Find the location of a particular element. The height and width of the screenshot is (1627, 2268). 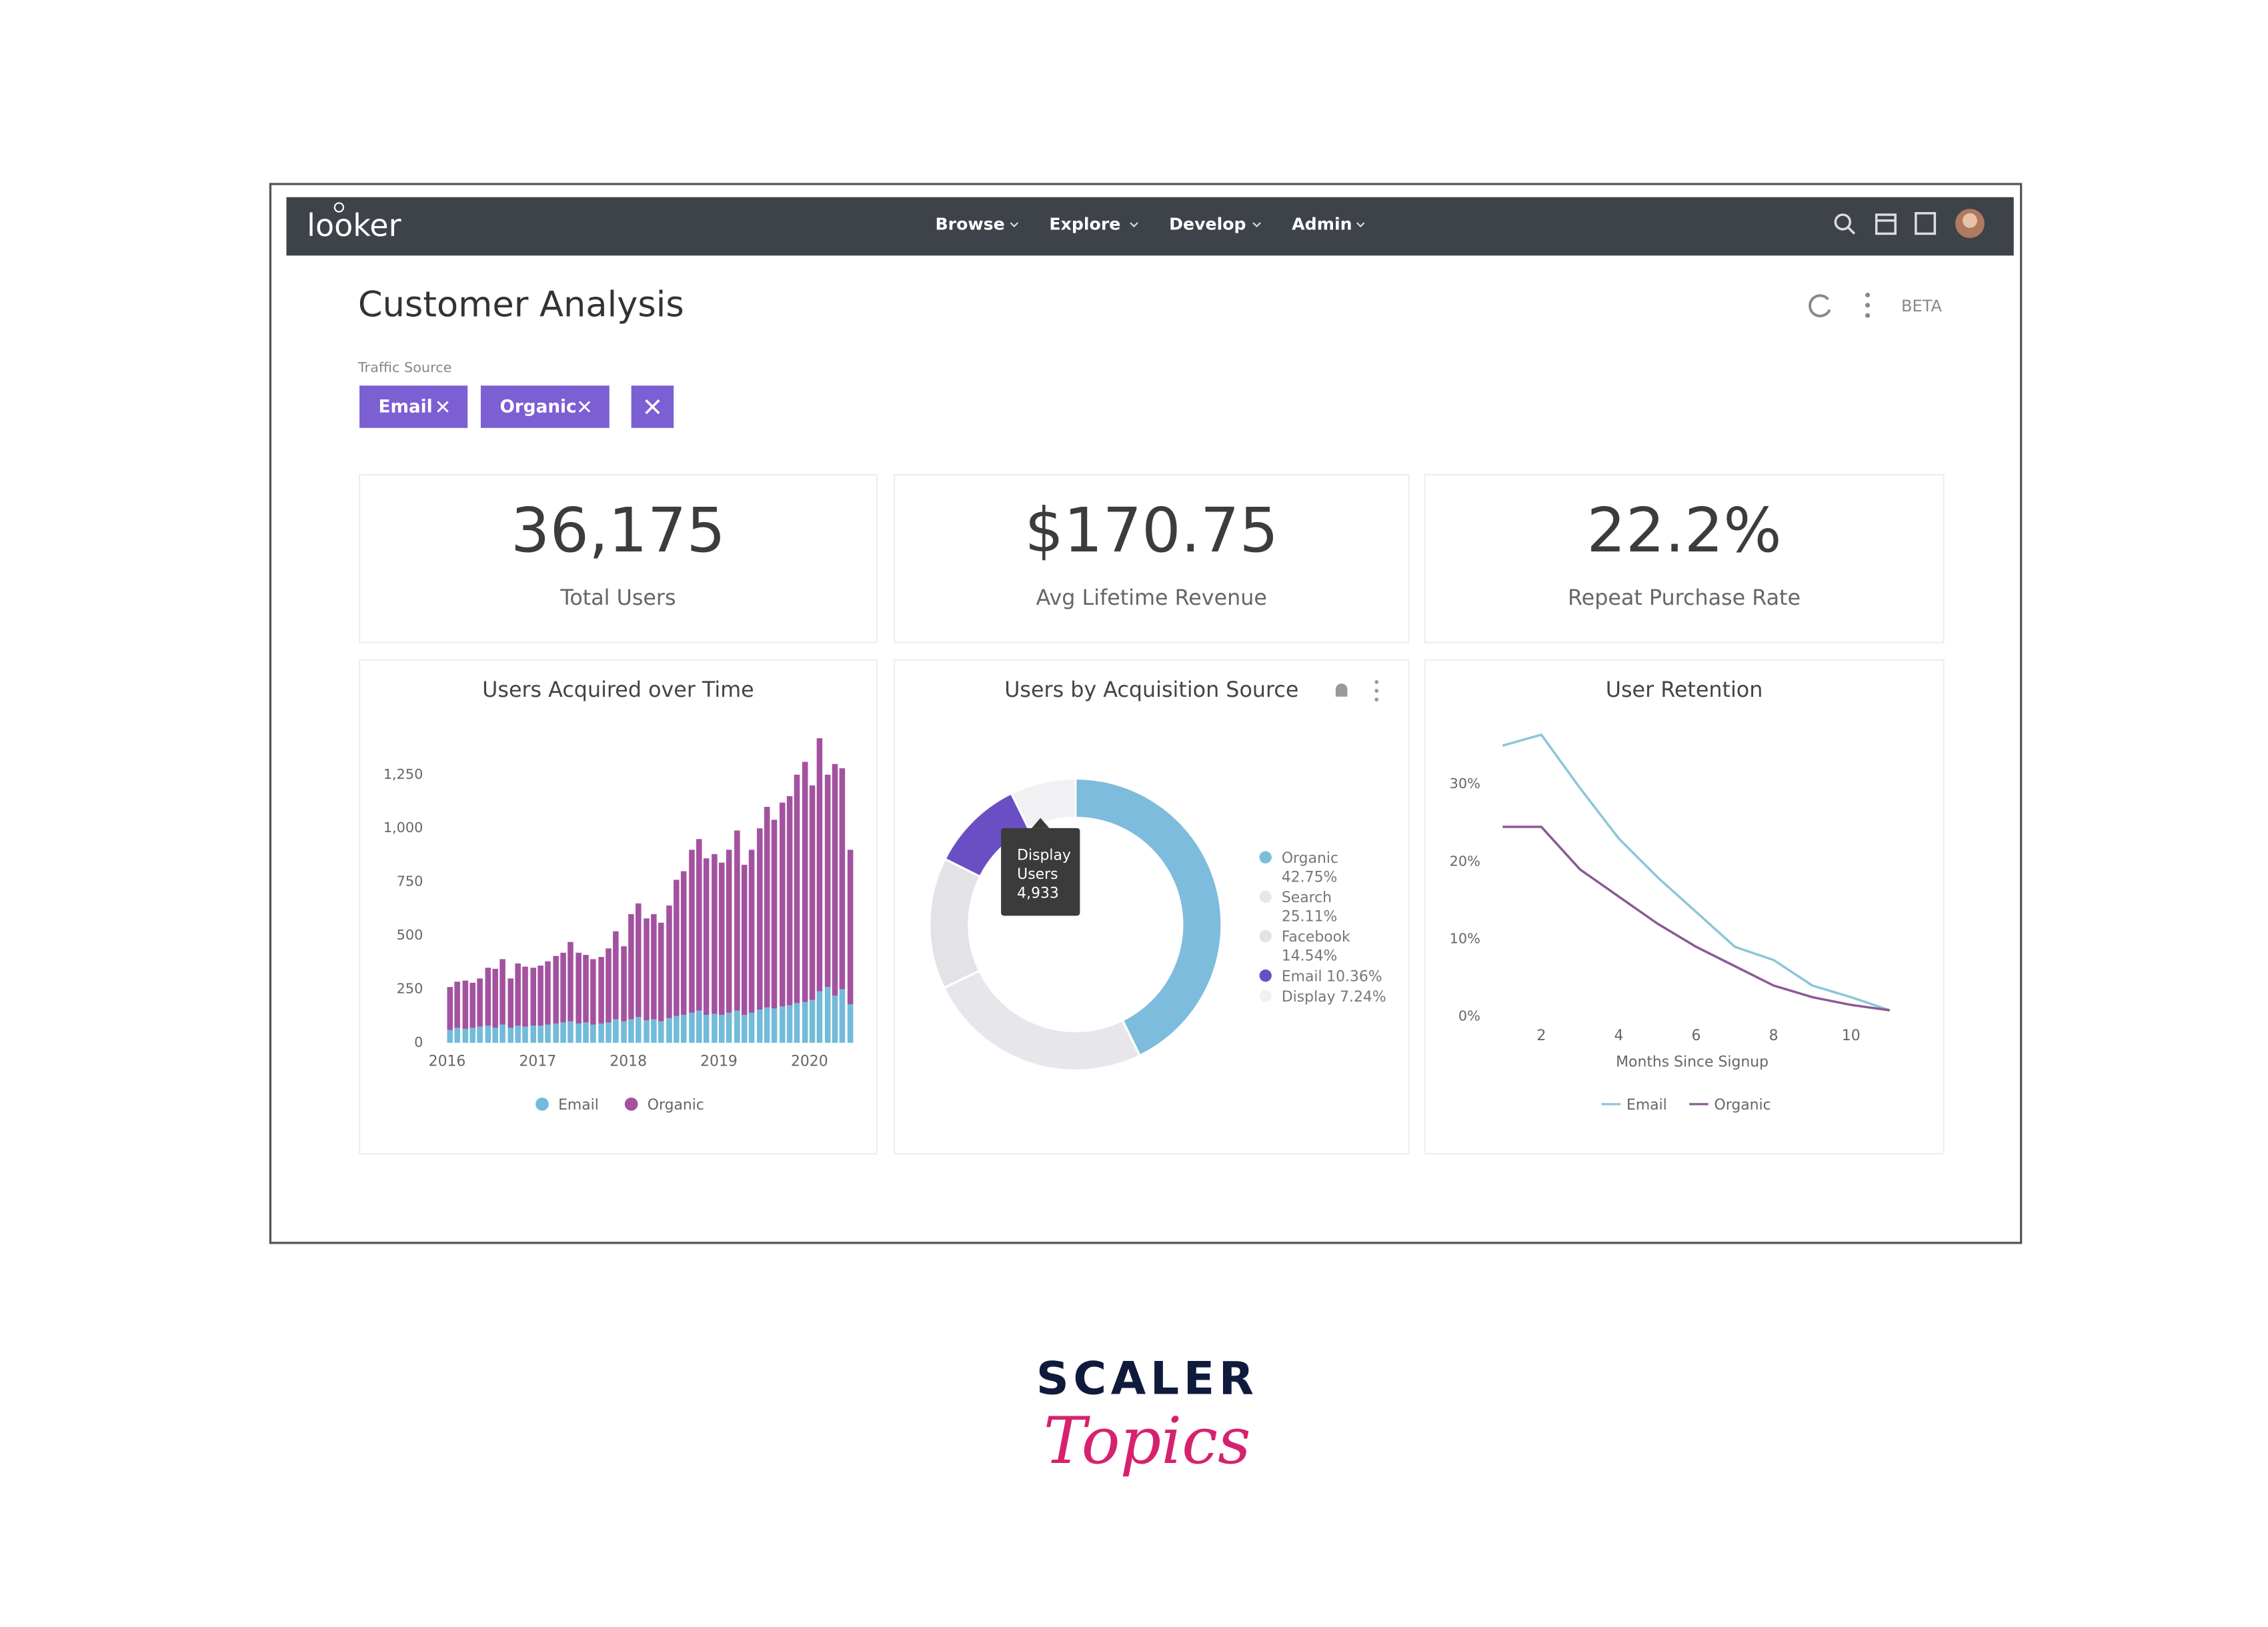

logo: looker is located at coordinates (354, 225).